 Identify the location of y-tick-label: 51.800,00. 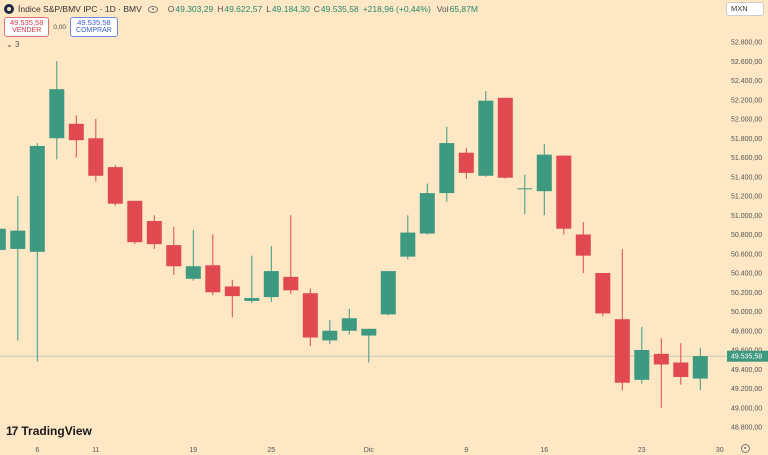
(746, 139).